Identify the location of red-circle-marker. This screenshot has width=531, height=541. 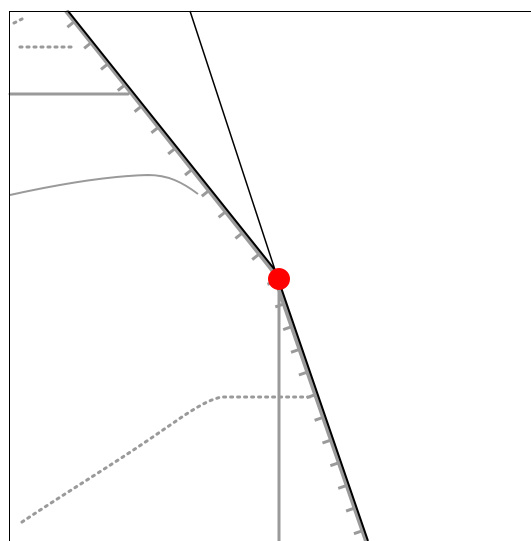
(279, 279).